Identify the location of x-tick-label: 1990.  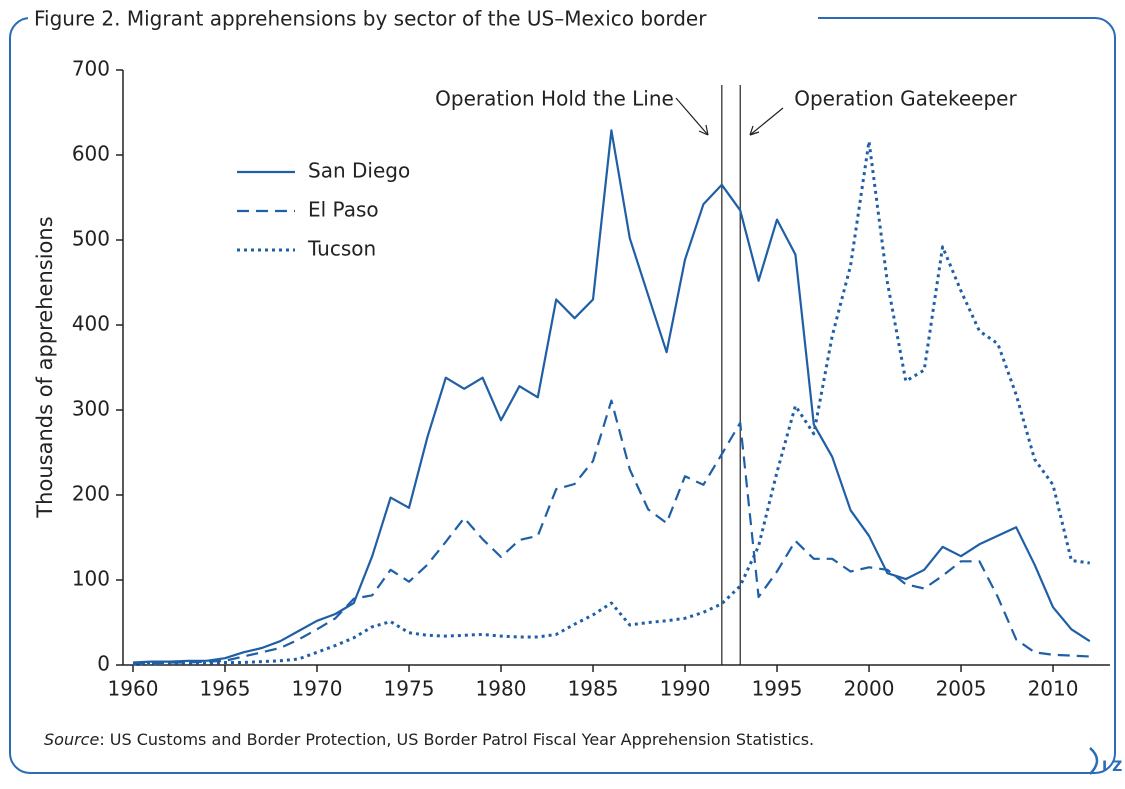
(685, 689).